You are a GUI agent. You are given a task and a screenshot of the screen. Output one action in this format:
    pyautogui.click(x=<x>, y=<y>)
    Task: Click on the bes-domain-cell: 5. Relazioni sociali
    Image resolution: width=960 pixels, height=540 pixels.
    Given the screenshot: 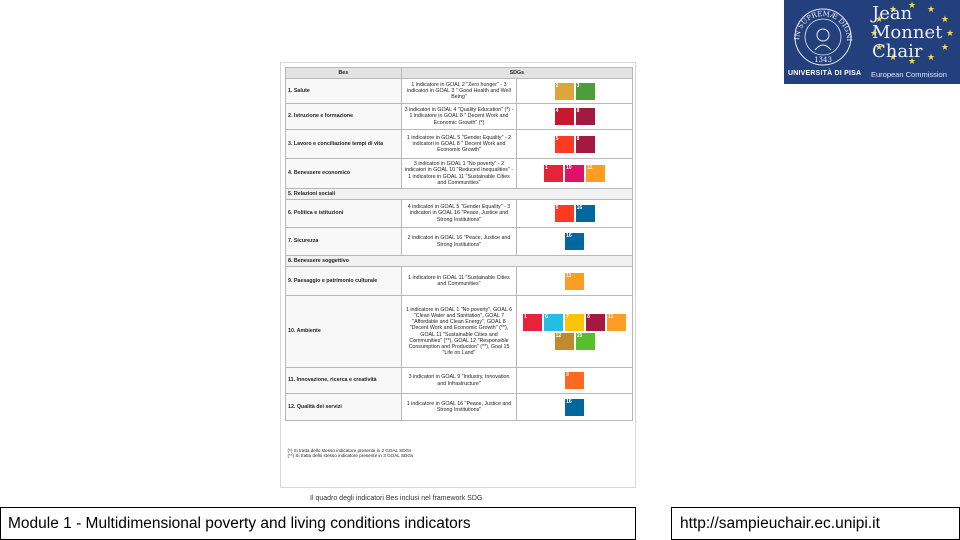 What is the action you would take?
    pyautogui.click(x=459, y=194)
    